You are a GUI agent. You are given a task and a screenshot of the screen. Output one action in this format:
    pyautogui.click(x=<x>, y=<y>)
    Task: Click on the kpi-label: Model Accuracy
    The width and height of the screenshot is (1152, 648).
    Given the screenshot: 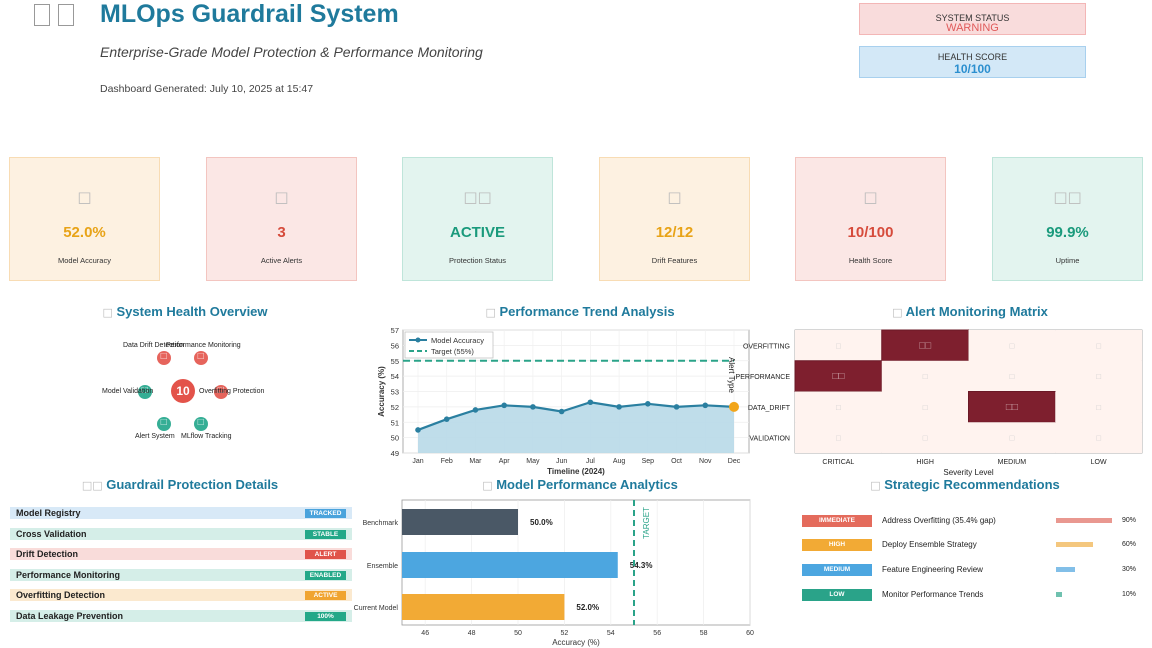 What is the action you would take?
    pyautogui.click(x=84, y=260)
    